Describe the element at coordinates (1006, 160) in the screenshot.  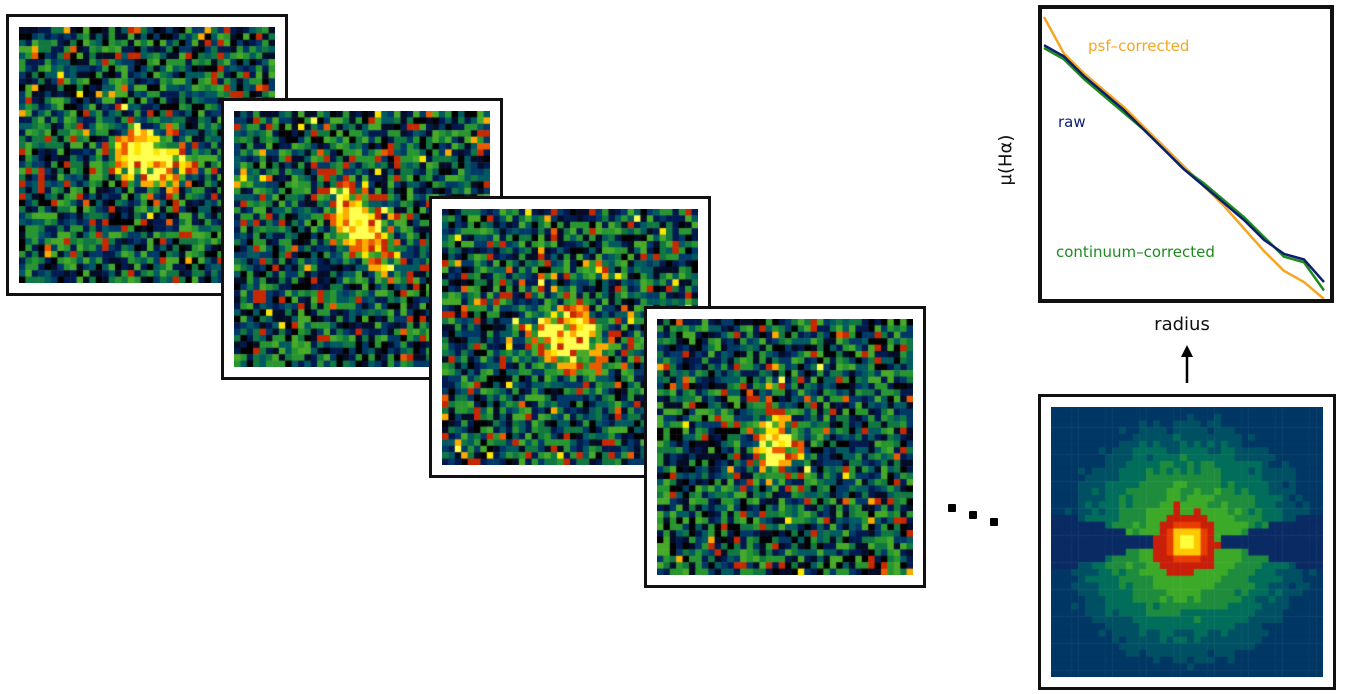
I see `y-axis-label: μ(Hα)` at that location.